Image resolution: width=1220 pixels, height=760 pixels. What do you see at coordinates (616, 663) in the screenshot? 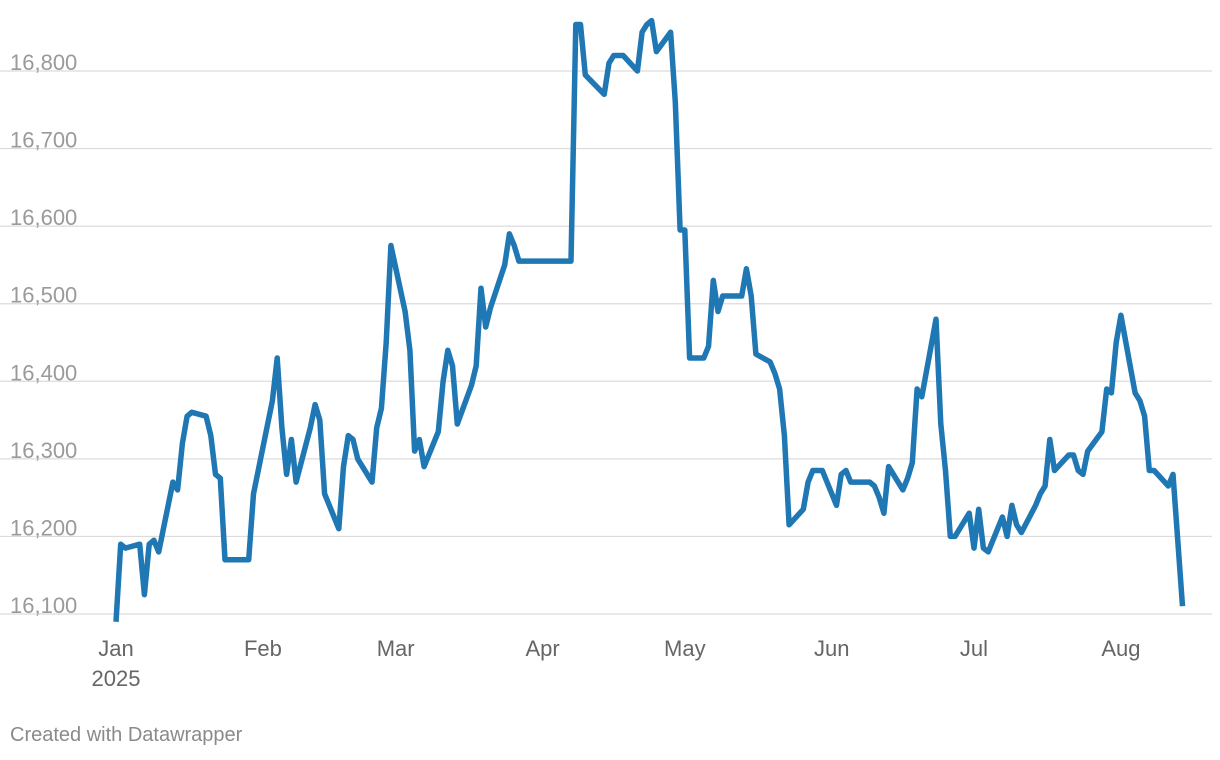
I see `x-axis: Jan 2025 Feb Mar Apr May Jun Jul Aug` at bounding box center [616, 663].